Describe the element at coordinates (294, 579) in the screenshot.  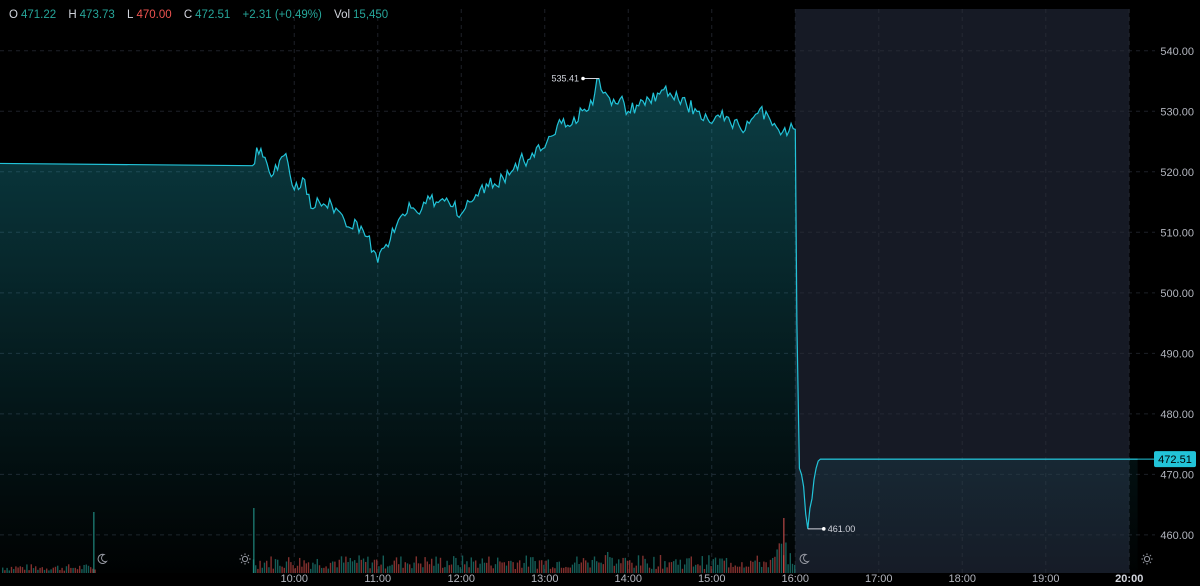
I see `x-tick-label-3: 10:00` at that location.